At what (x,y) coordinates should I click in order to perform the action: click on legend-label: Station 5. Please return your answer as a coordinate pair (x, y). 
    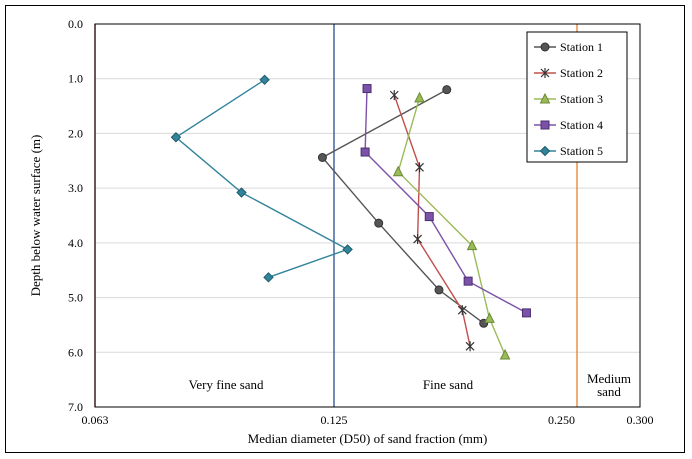
    Looking at the image, I should click on (581, 151).